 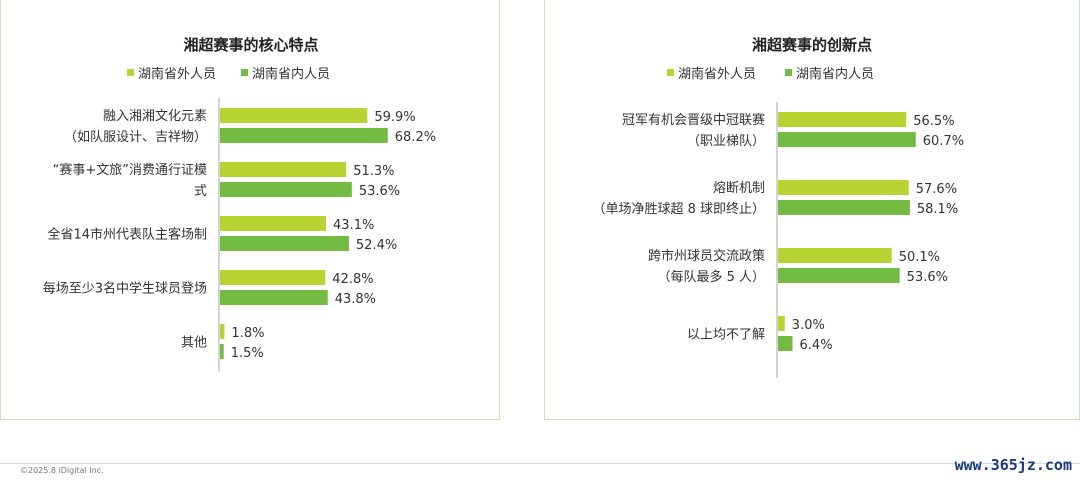 What do you see at coordinates (353, 225) in the screenshot?
I see `data-label: 43.1%` at bounding box center [353, 225].